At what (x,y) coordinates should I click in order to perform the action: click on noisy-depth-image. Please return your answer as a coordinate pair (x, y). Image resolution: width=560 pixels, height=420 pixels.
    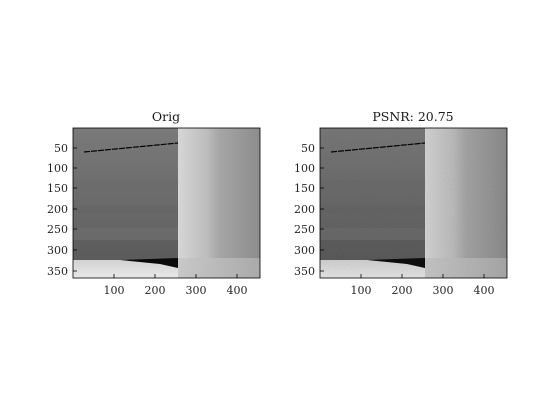
    Looking at the image, I should click on (413, 203).